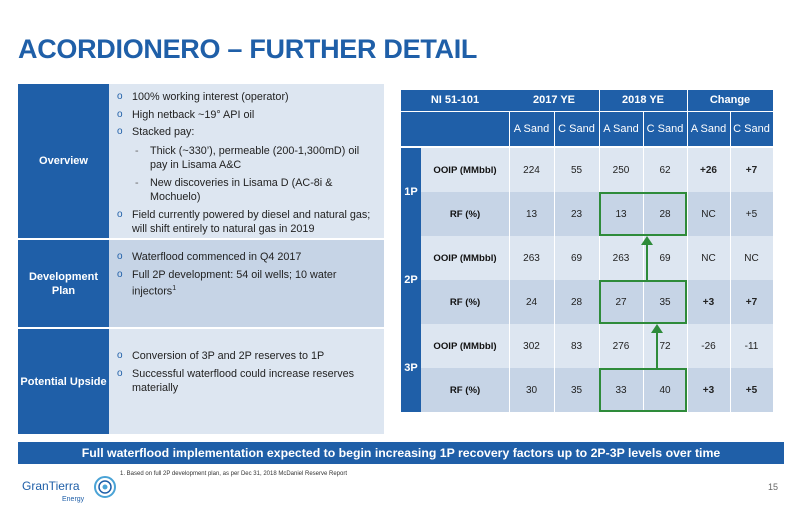 The height and width of the screenshot is (518, 800). What do you see at coordinates (621, 390) in the screenshot?
I see `table-cell: 33` at bounding box center [621, 390].